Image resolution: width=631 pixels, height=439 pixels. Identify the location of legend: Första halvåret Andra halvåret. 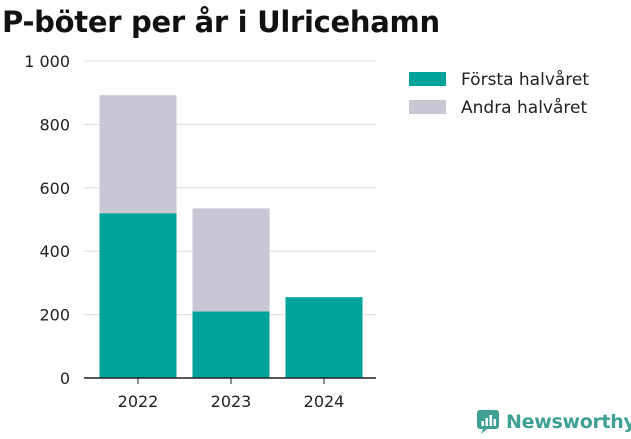
(499, 93).